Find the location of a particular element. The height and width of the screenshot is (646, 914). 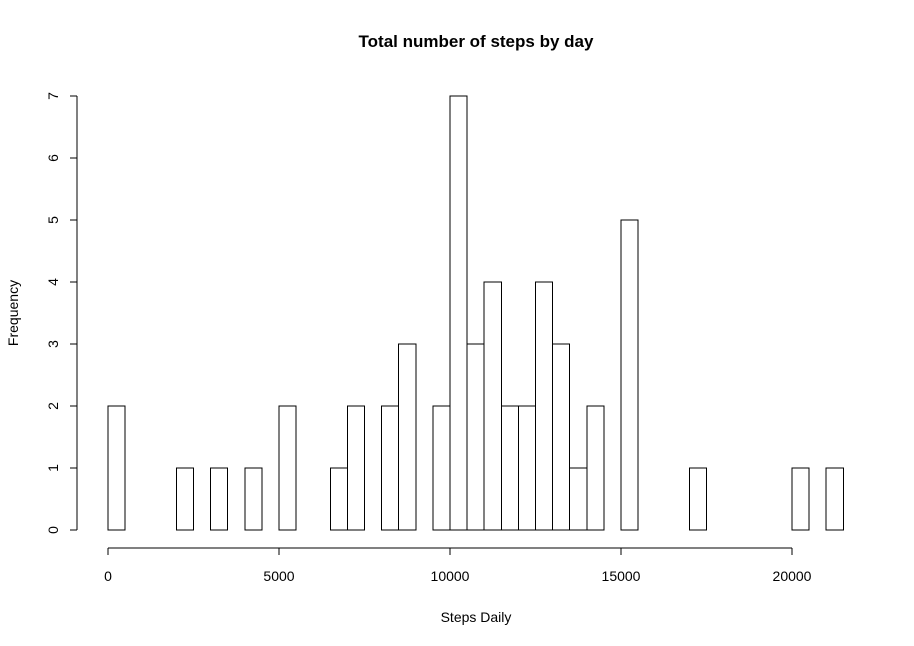

y-tick-label: 4 is located at coordinates (53, 282).